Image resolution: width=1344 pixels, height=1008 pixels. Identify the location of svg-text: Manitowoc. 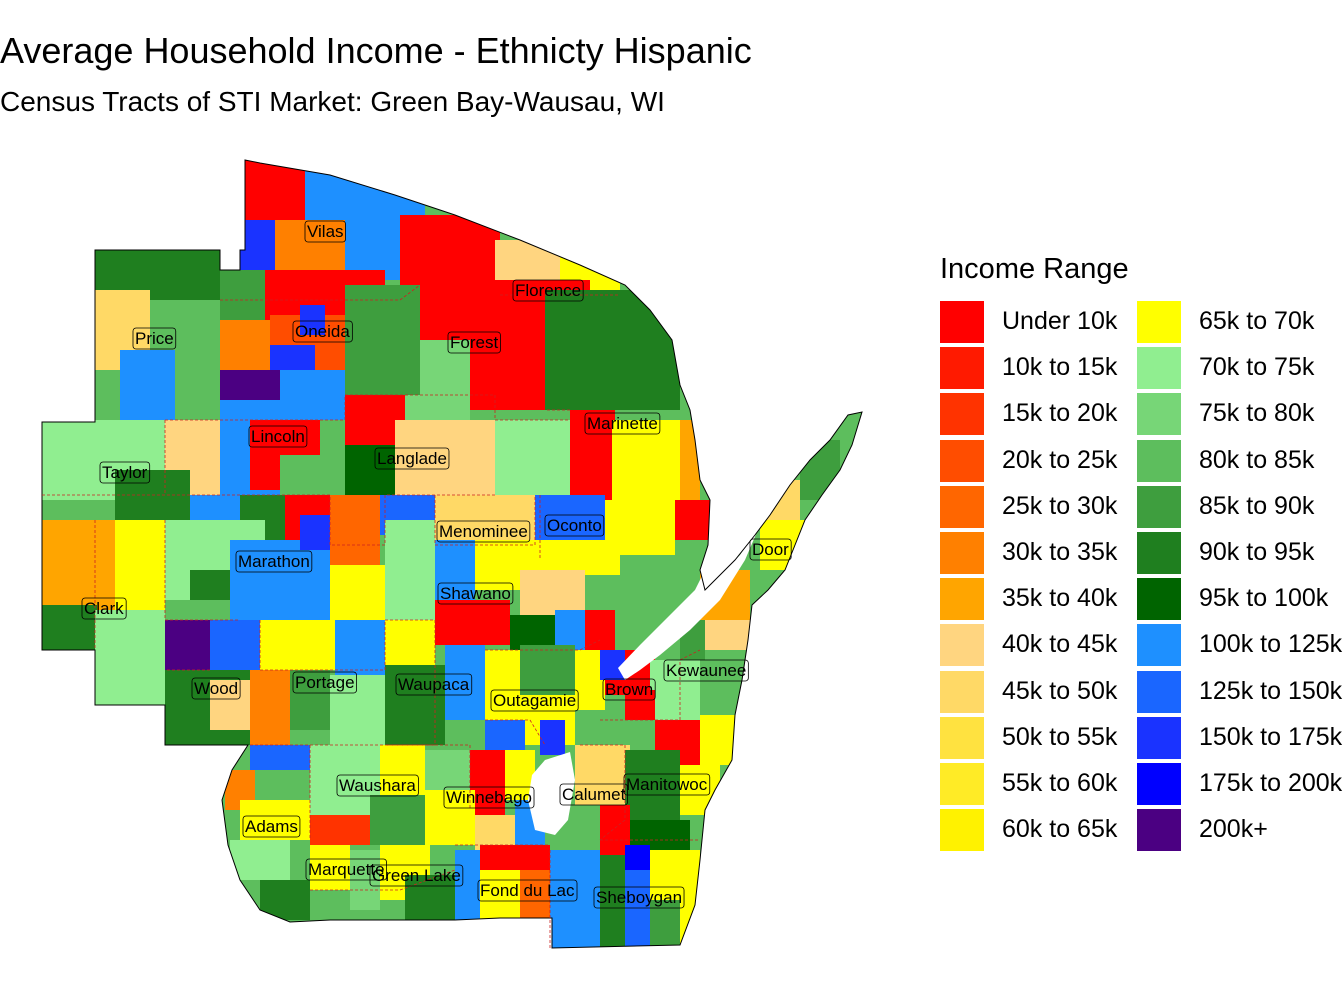
(667, 784).